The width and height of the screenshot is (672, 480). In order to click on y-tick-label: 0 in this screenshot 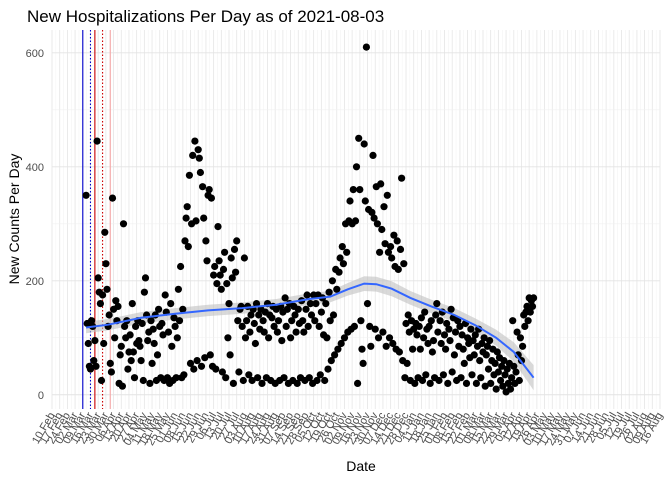, I will do `click(41, 396)`.